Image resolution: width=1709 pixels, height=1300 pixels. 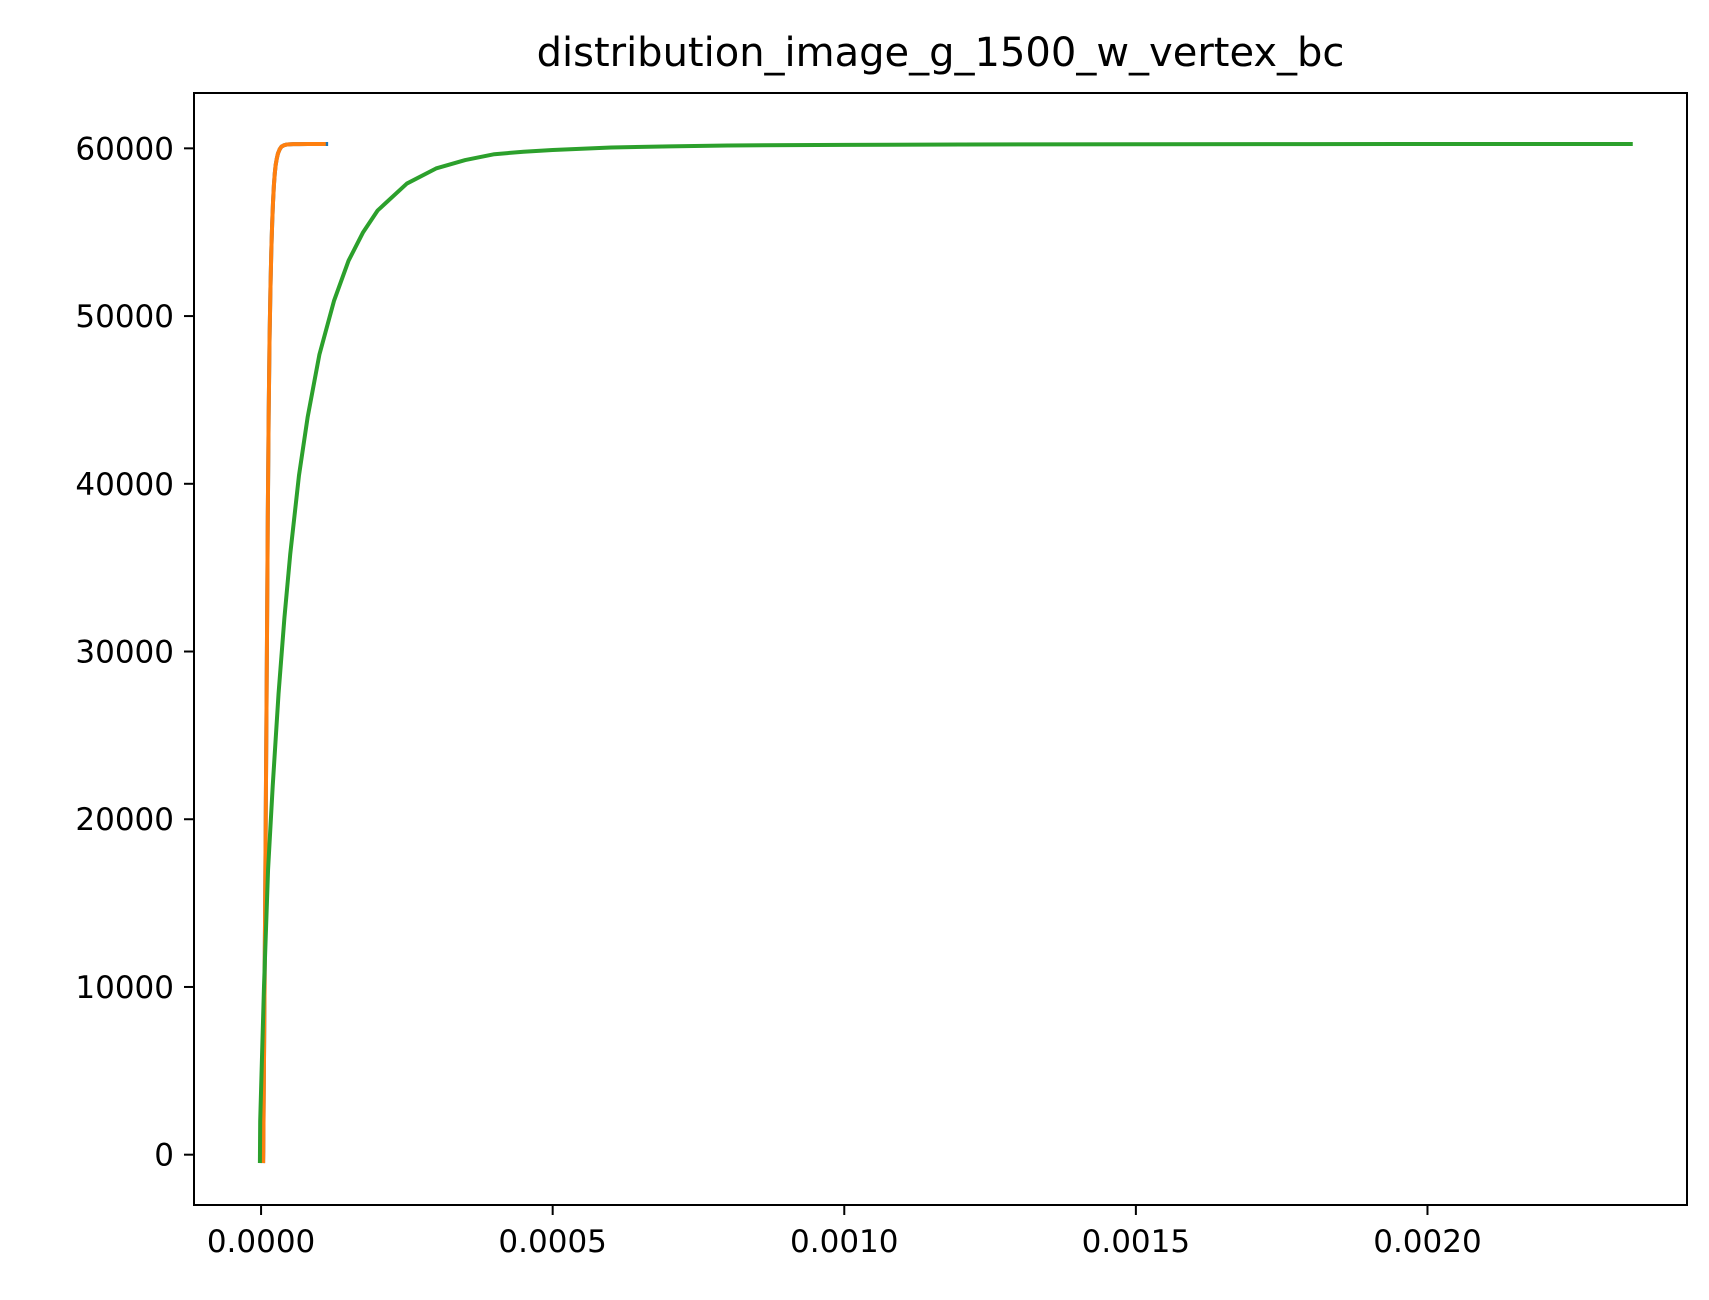 I want to click on x-axis: 0.0000 0.0005 0.0010 0.0015 0.0020, so click(x=844, y=1232).